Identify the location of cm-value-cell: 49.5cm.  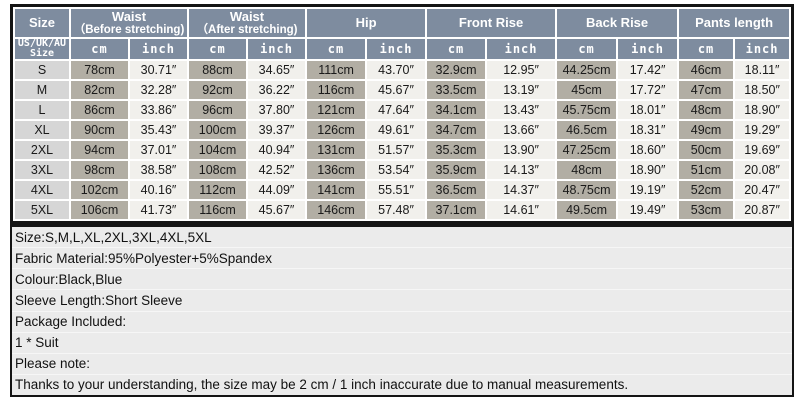
(587, 210).